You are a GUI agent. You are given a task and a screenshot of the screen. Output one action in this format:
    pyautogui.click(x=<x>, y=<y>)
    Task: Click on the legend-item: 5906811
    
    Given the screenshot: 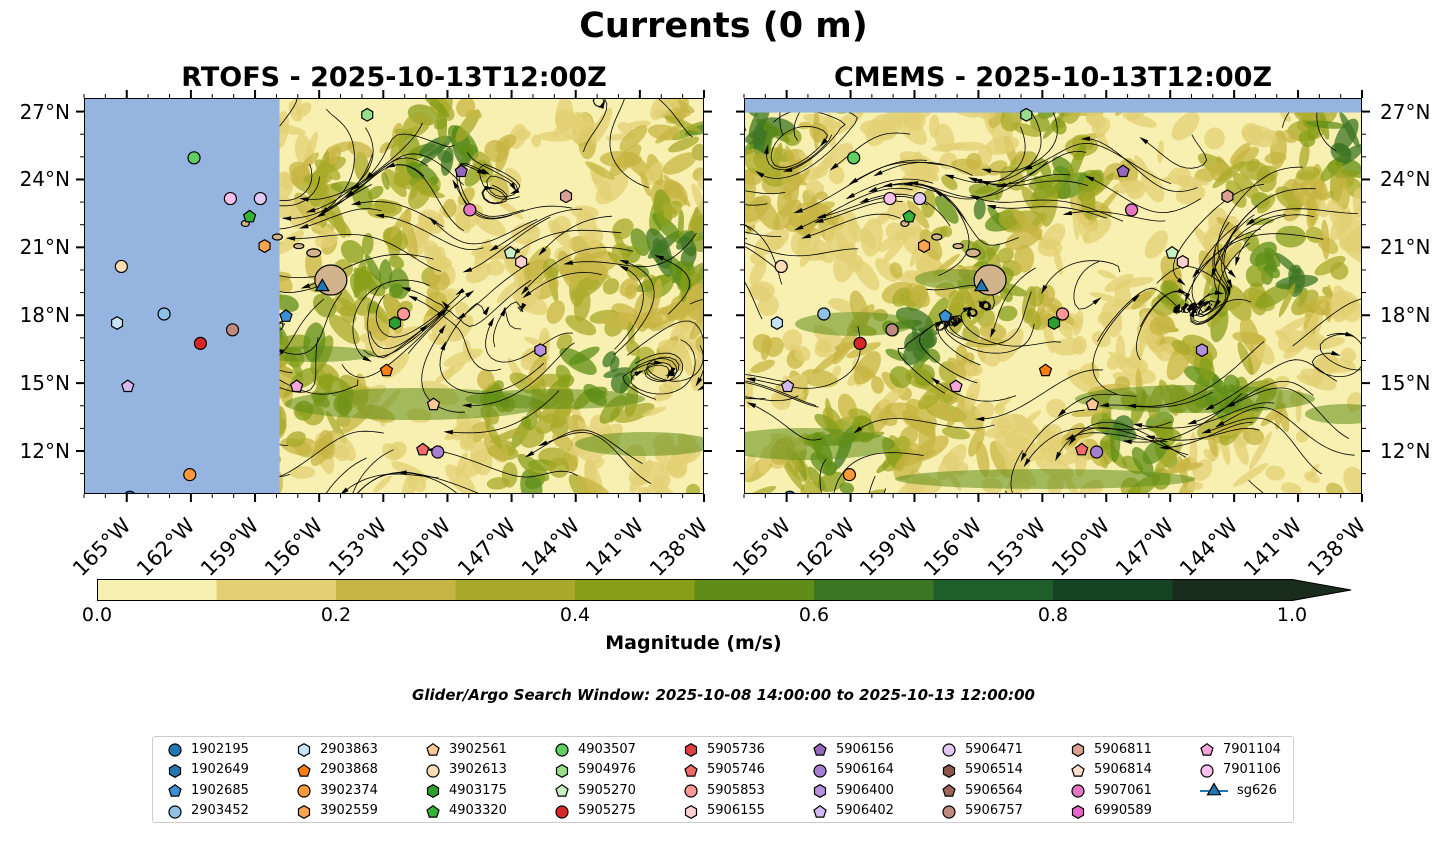 What is the action you would take?
    pyautogui.click(x=1111, y=749)
    